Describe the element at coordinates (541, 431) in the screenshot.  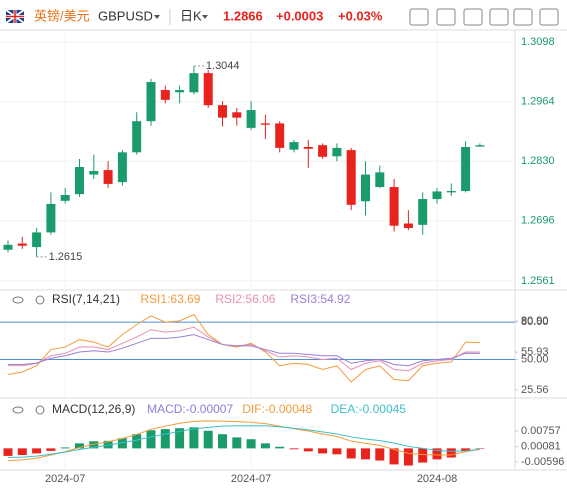
I see `y-tick-label: 0.00757` at that location.